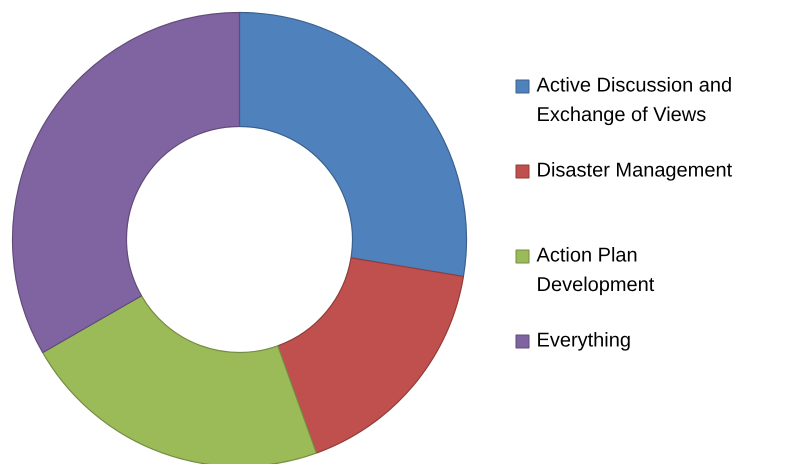 The height and width of the screenshot is (464, 786). I want to click on legend-label: Disaster Management, so click(634, 171).